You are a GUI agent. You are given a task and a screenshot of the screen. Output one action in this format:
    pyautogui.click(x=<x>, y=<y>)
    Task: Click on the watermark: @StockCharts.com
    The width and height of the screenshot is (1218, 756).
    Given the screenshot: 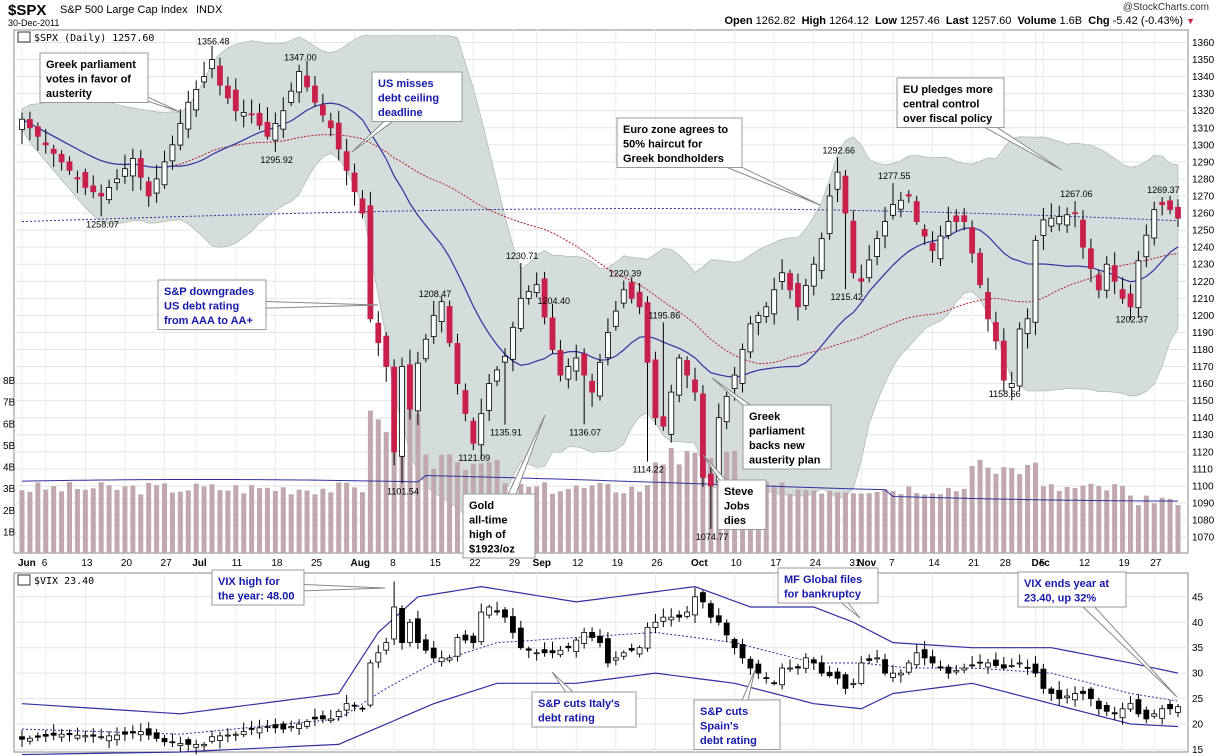 What is the action you would take?
    pyautogui.click(x=1165, y=7)
    